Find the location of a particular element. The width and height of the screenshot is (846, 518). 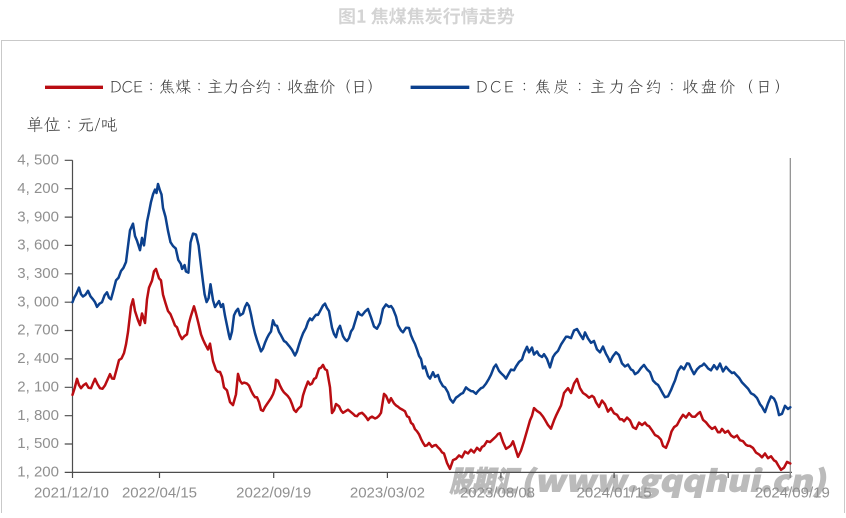

svg-text: 2, 700 is located at coordinates (38, 330).